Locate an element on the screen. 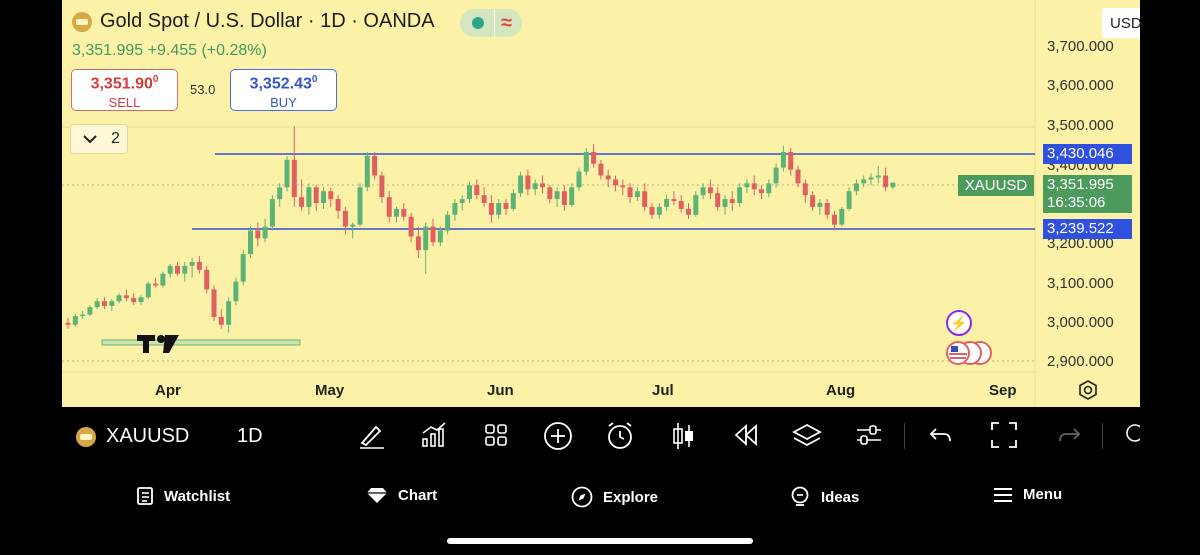 The width and height of the screenshot is (1200, 555). layout-grid-icon is located at coordinates (496, 435).